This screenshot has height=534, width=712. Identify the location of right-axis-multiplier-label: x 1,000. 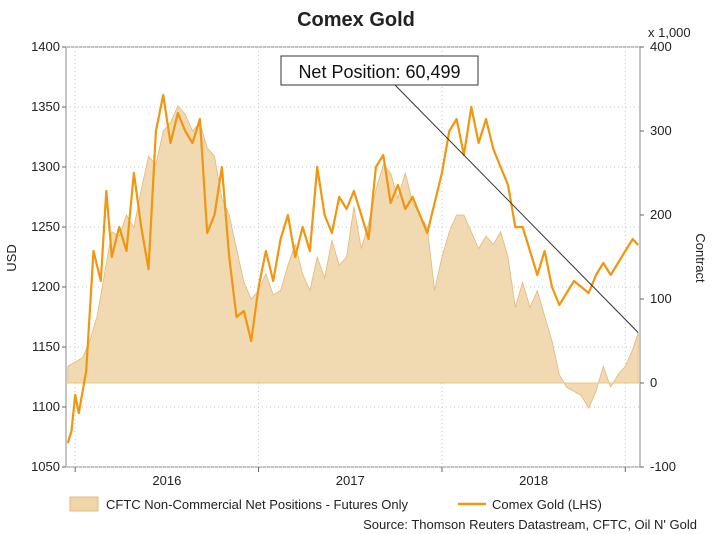
(669, 32).